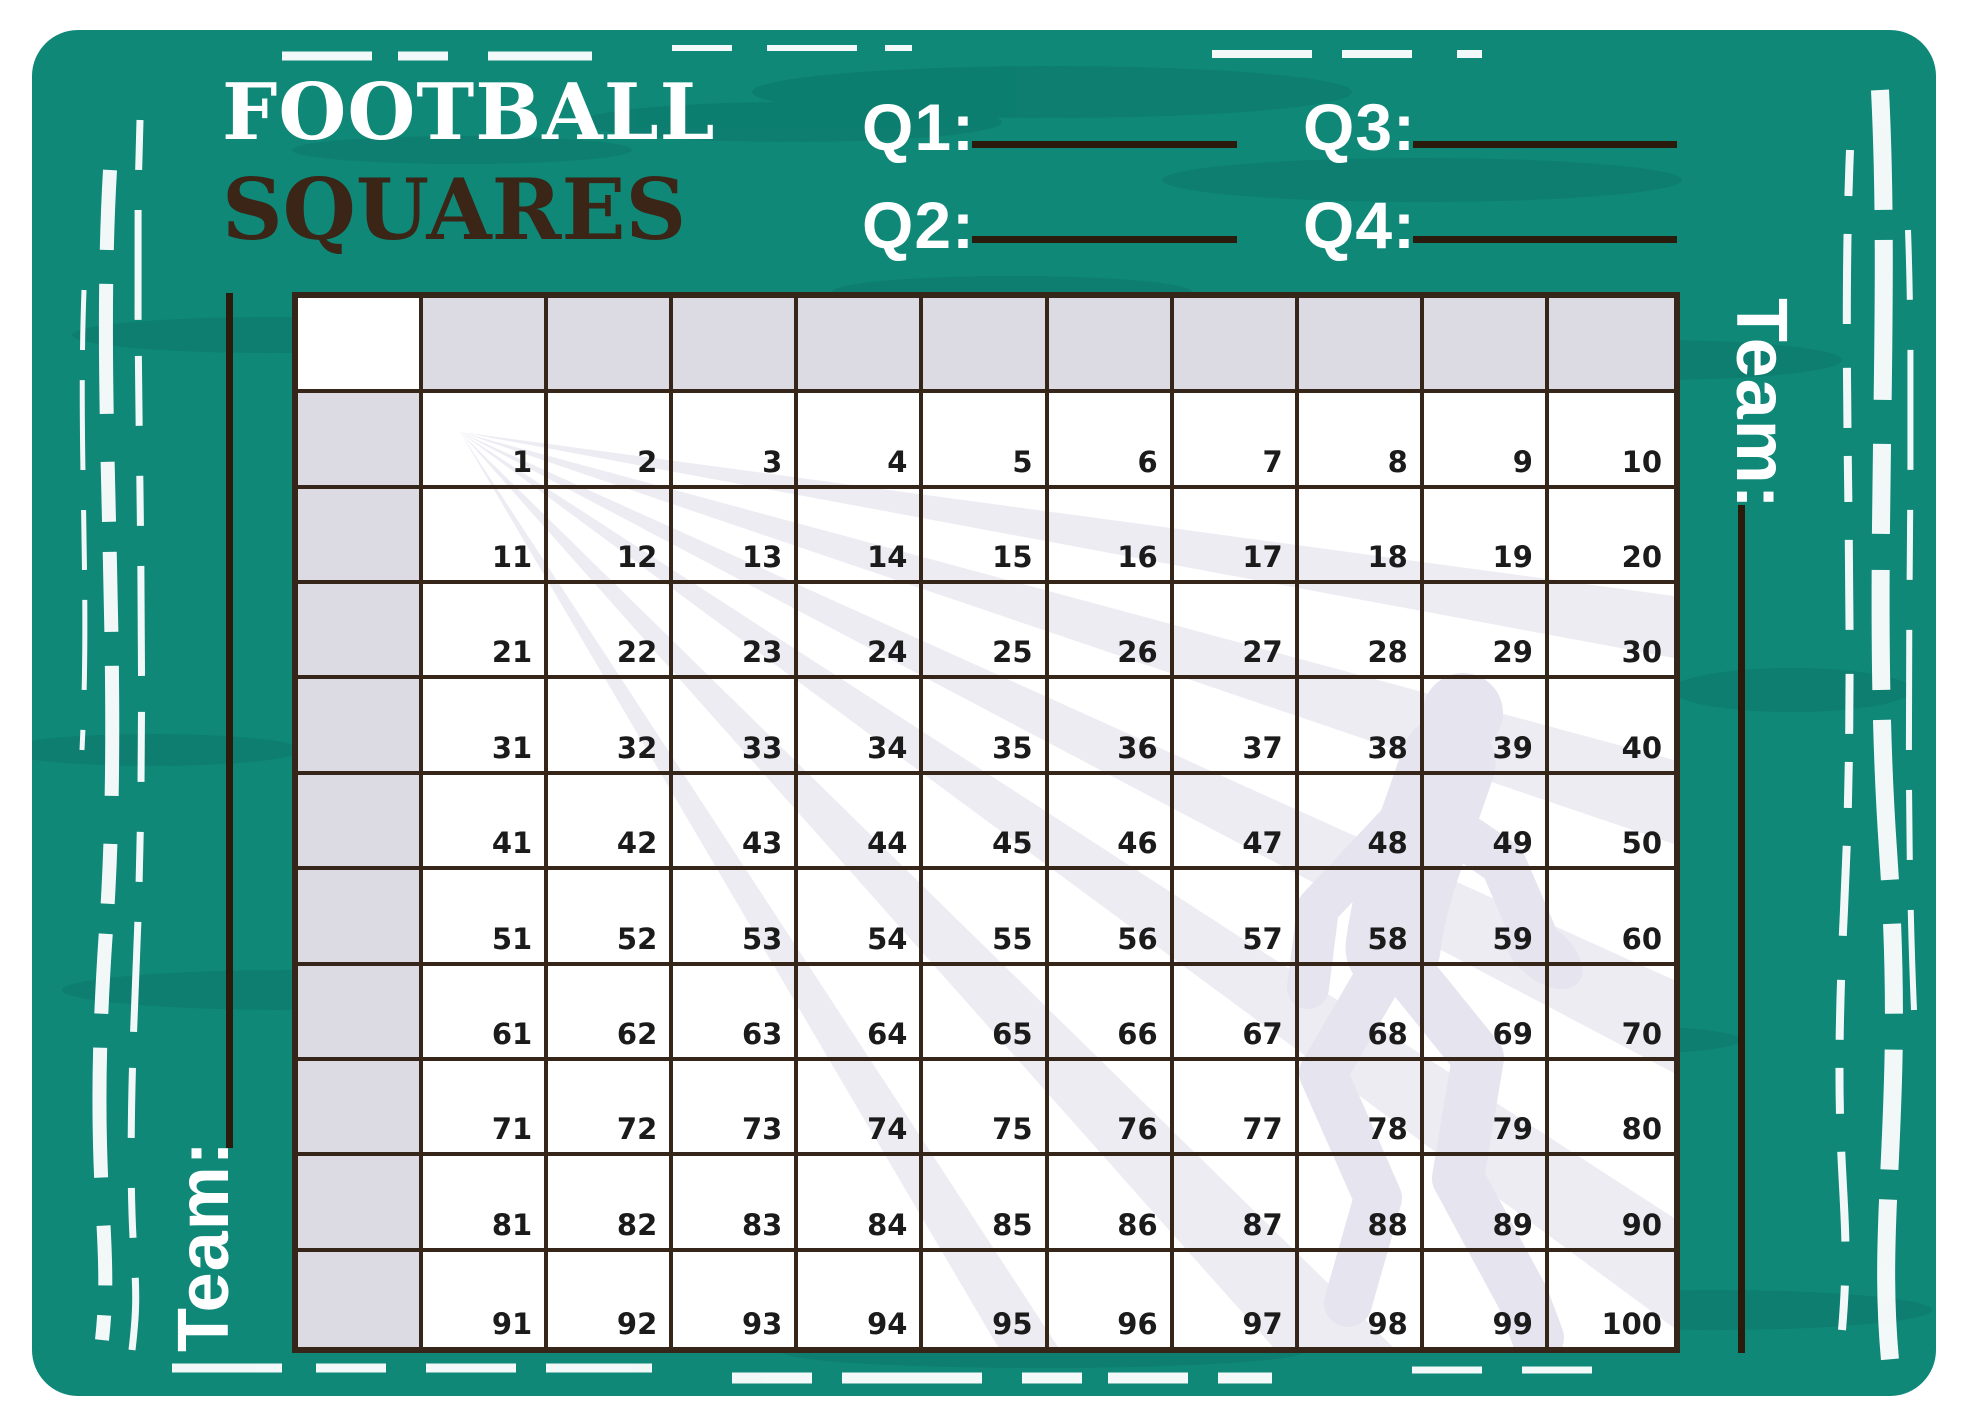 The width and height of the screenshot is (1968, 1424). Describe the element at coordinates (861, 1299) in the screenshot. I see `square-cell: 94` at that location.